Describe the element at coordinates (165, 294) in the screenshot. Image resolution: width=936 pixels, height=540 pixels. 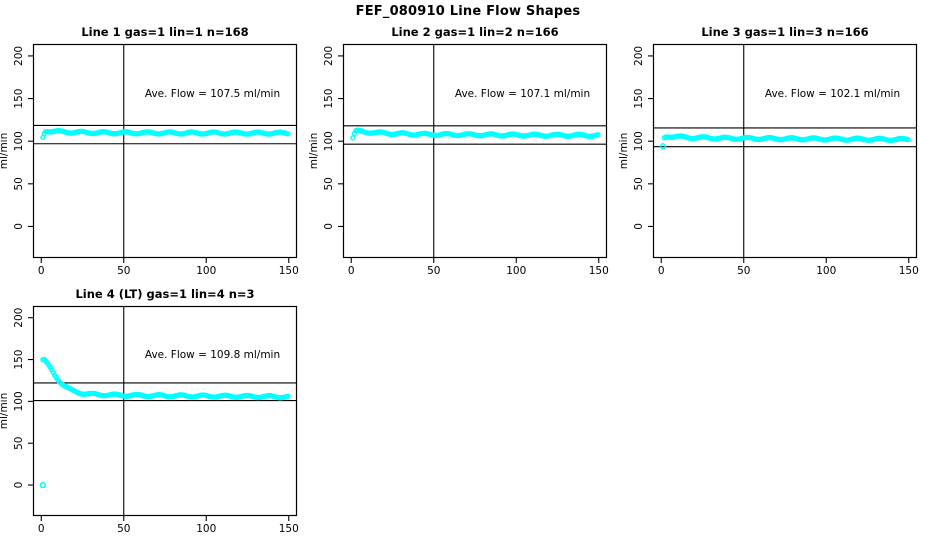
I see `panel-title-line-4: Line 4 (LT) gas=1 lin=4 n=3` at that location.